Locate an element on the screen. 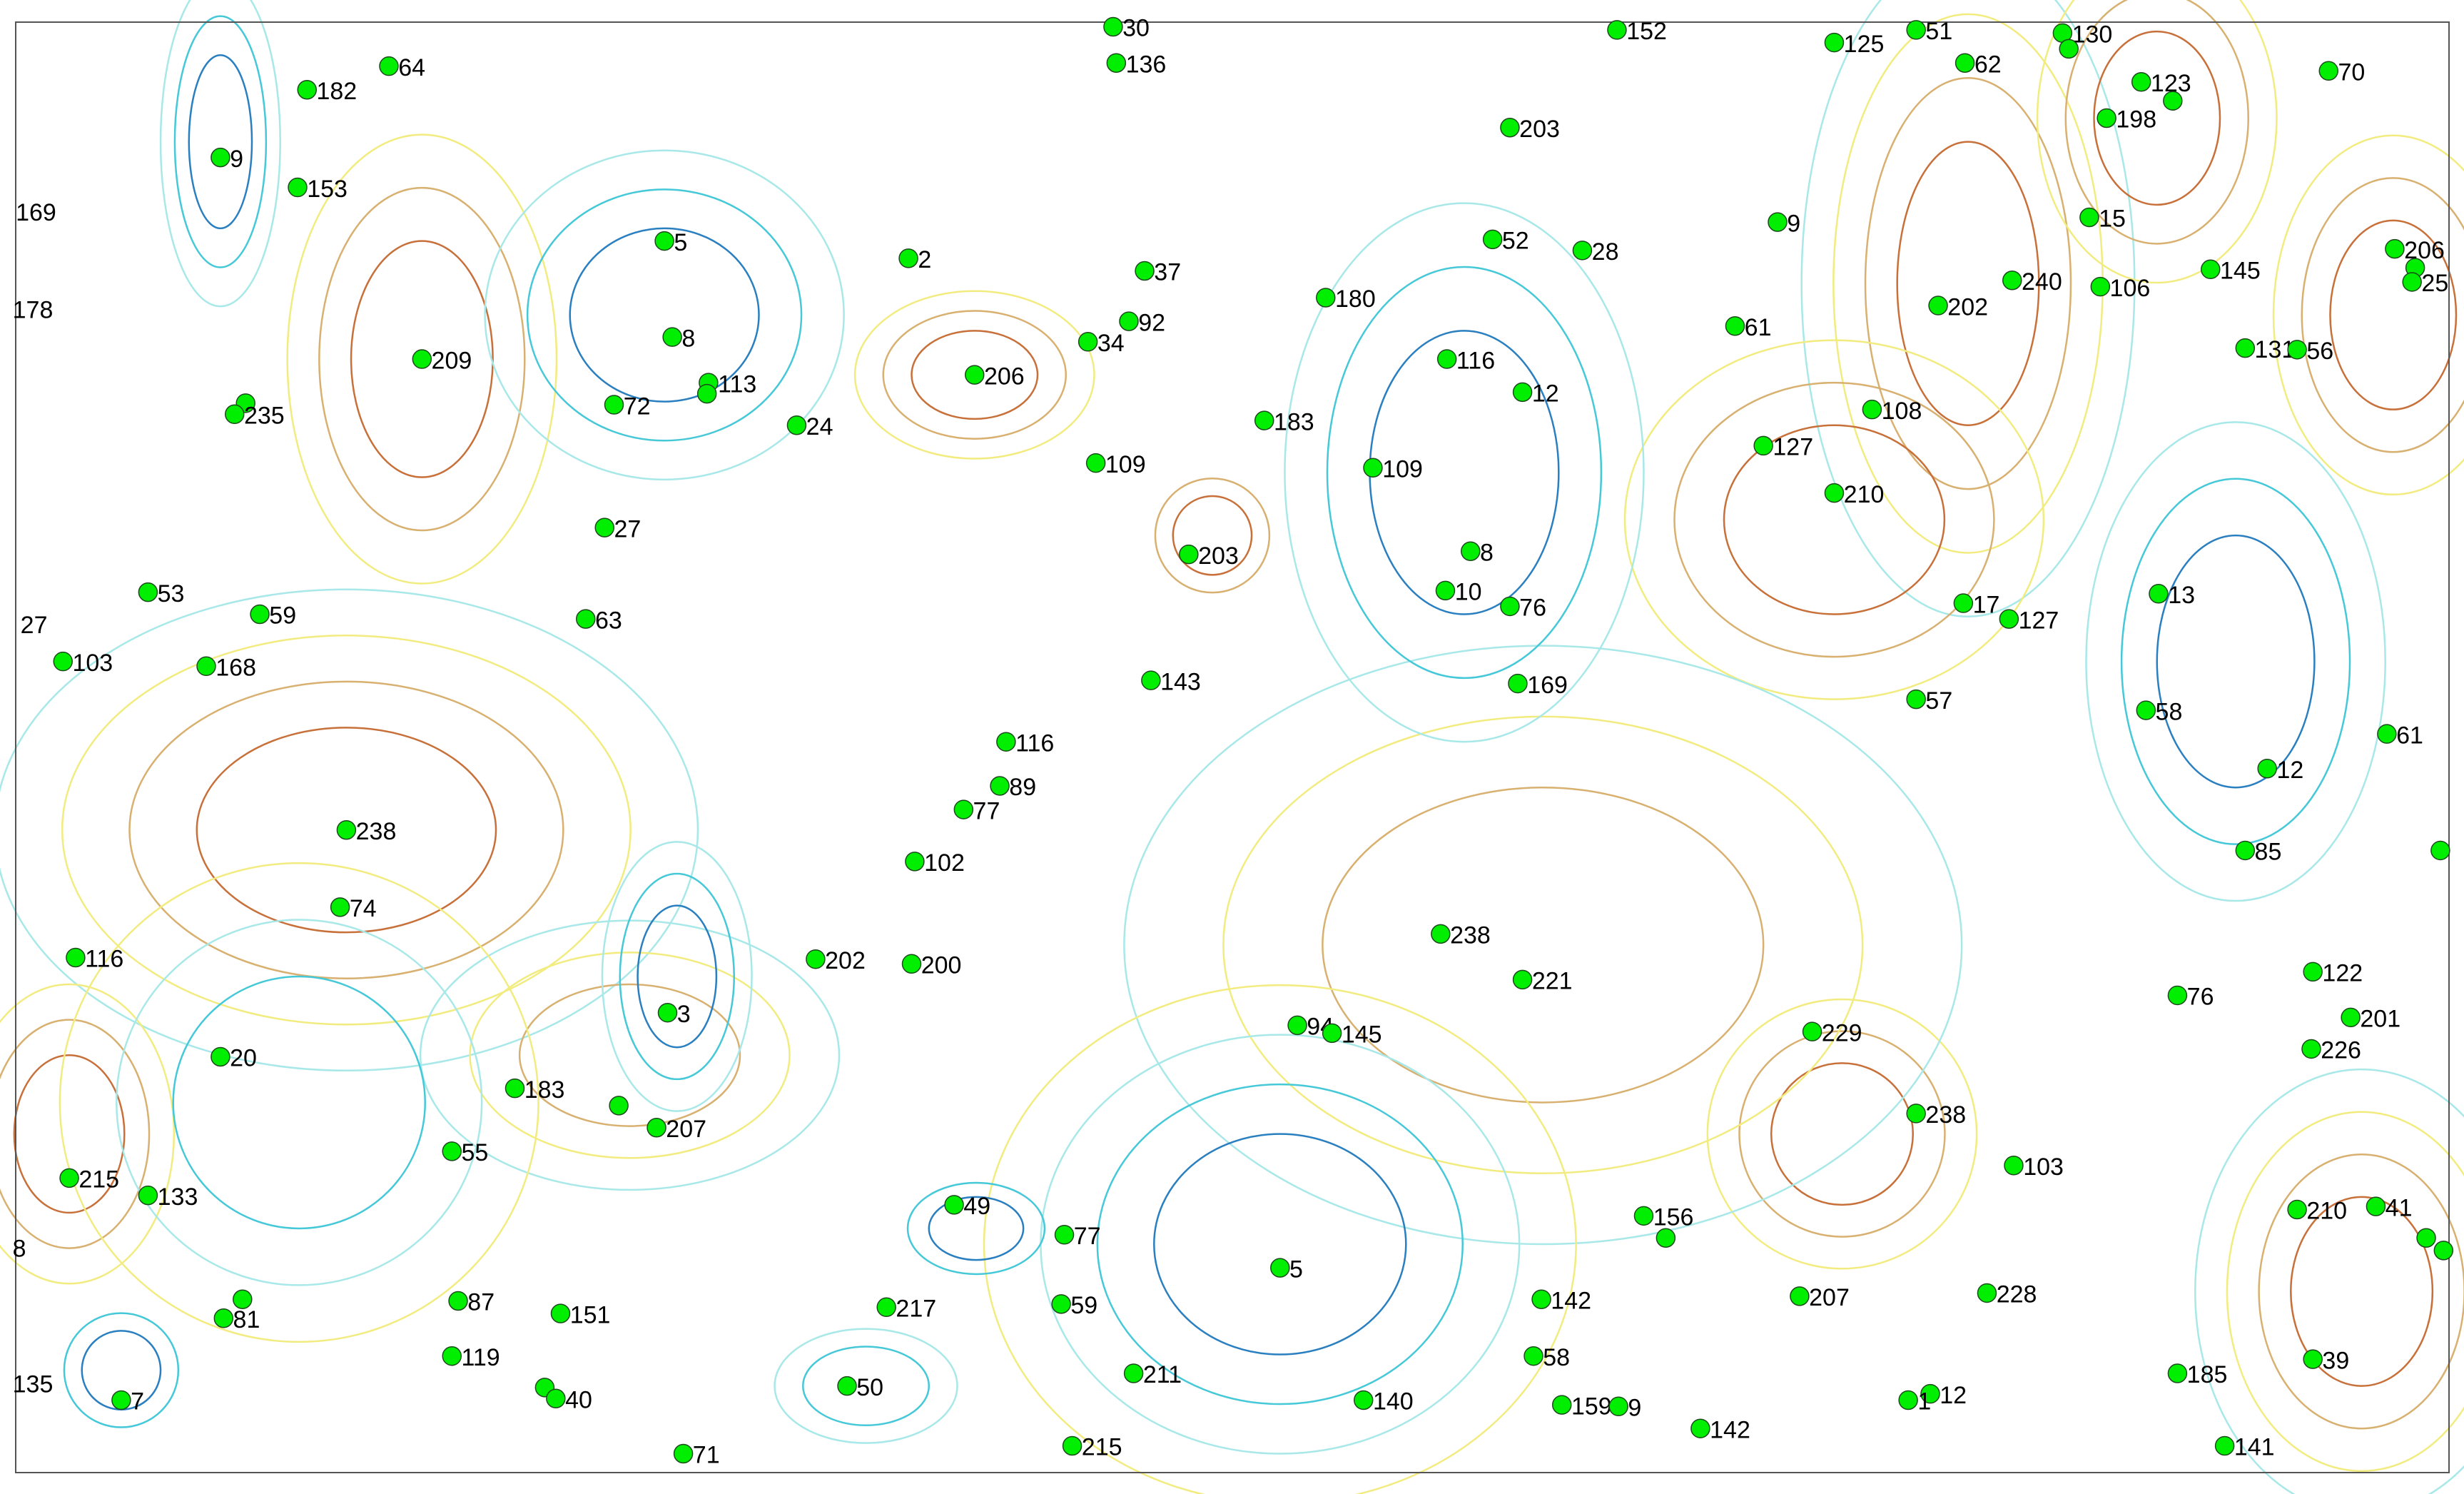  sample-point: 226 is located at coordinates (2331, 1051).